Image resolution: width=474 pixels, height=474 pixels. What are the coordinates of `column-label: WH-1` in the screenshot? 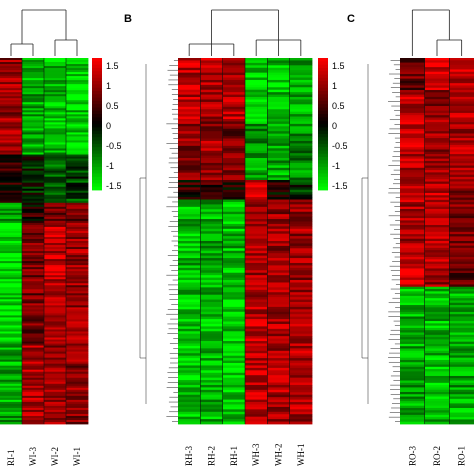 It's located at (301, 455).